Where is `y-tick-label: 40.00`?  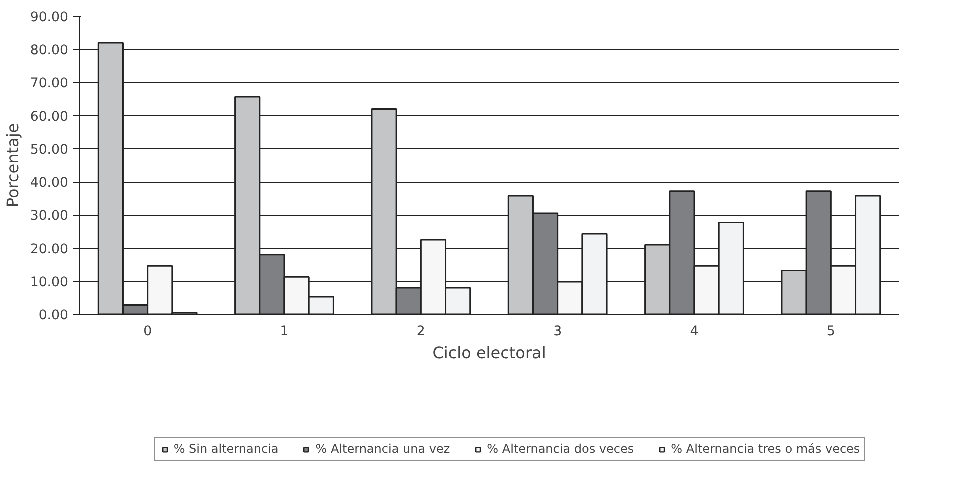 y-tick-label: 40.00 is located at coordinates (49, 184).